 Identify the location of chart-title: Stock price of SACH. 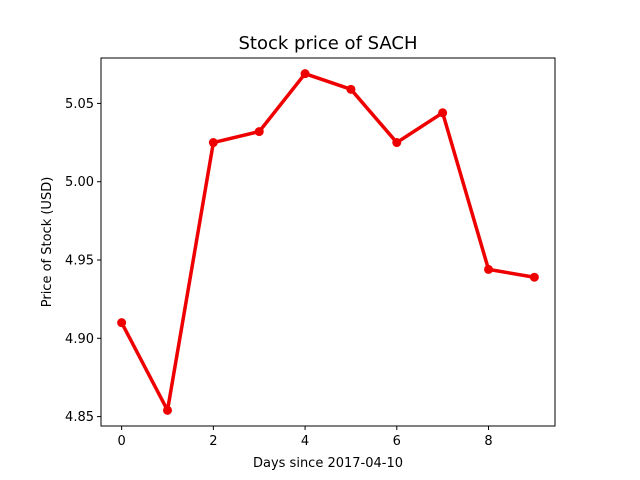
(328, 43).